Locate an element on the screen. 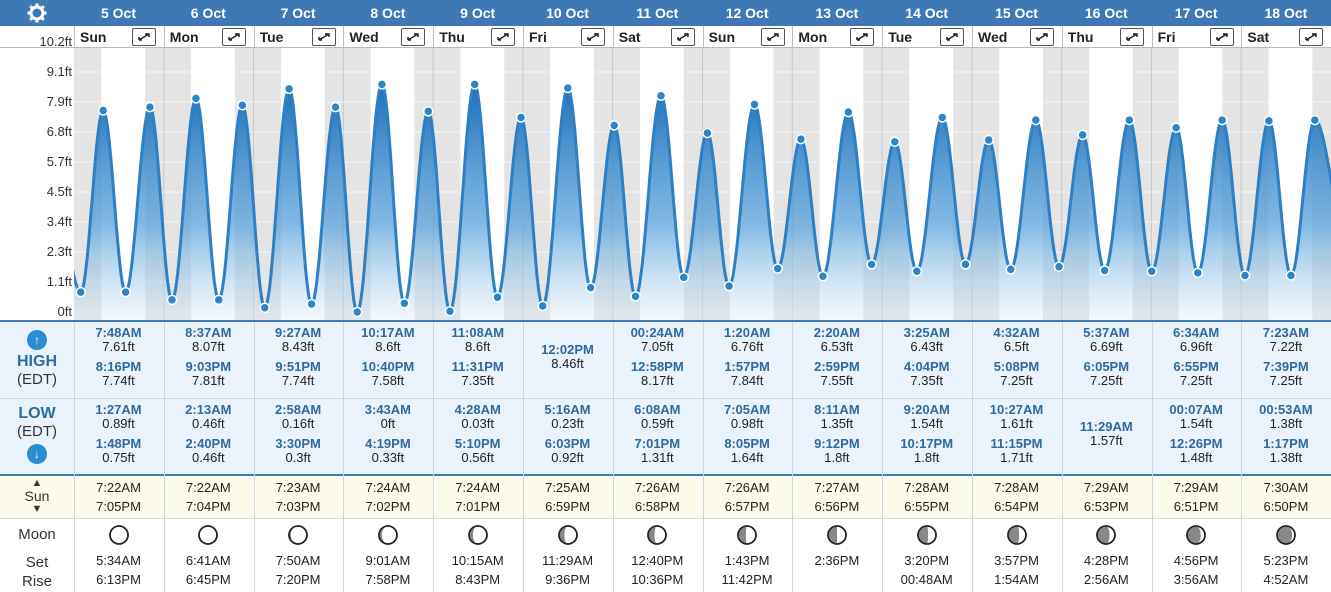 The width and height of the screenshot is (1331, 592). sun-times-cell: 7:27AM 6:56PM is located at coordinates (836, 497).